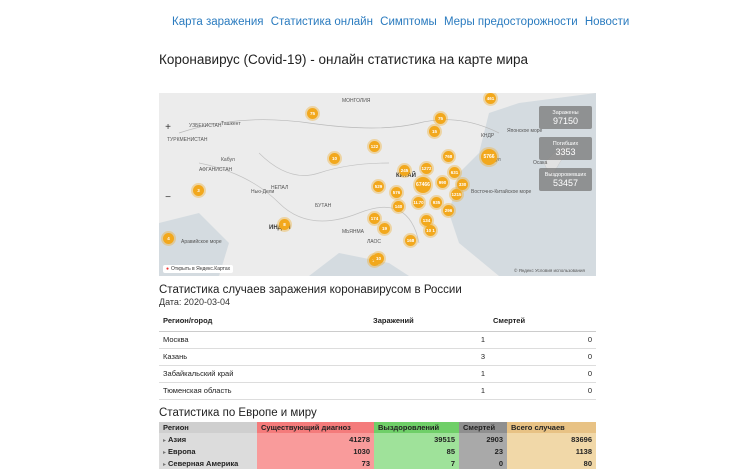 Image resolution: width=755 pixels, height=471 pixels. I want to click on map-label: Кабул, so click(228, 160).